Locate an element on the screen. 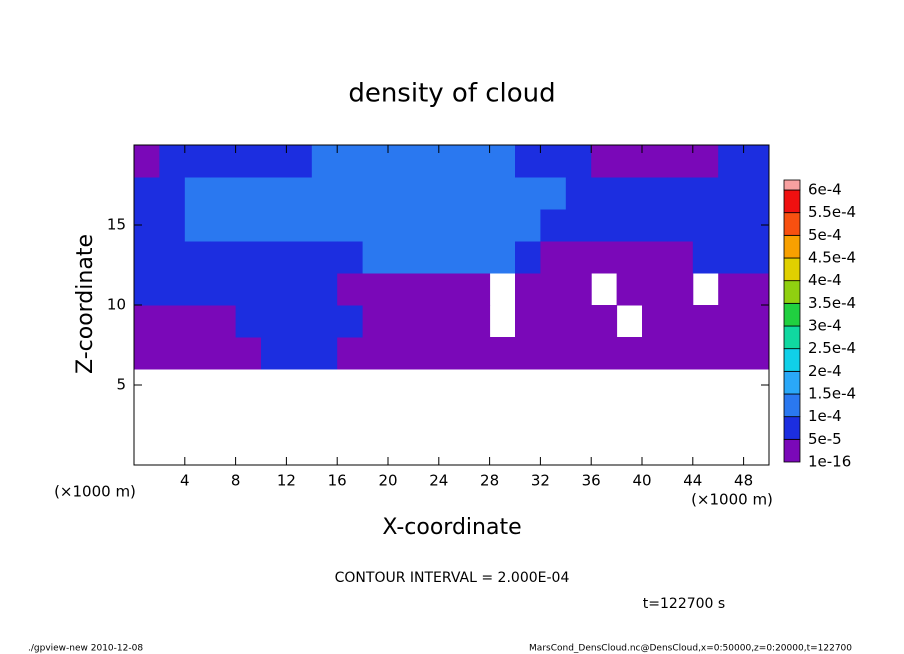  y-tick-label: 15 is located at coordinates (116, 225).